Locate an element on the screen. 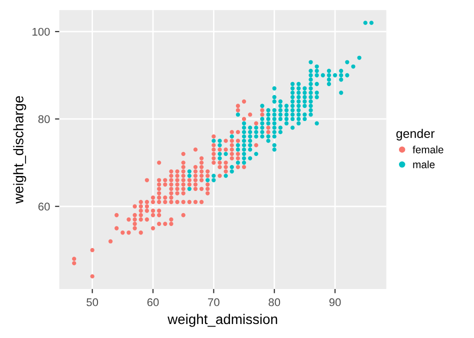 The image size is (474, 338). y-tick-label: 60 is located at coordinates (44, 206).